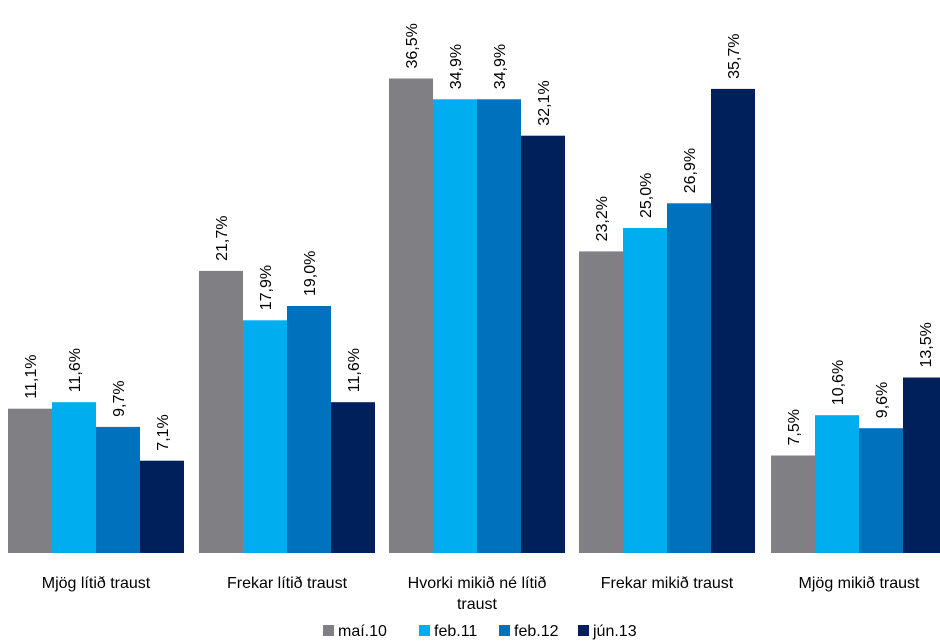 This screenshot has width=940, height=643. What do you see at coordinates (119, 398) in the screenshot?
I see `data-label: 9,7%` at bounding box center [119, 398].